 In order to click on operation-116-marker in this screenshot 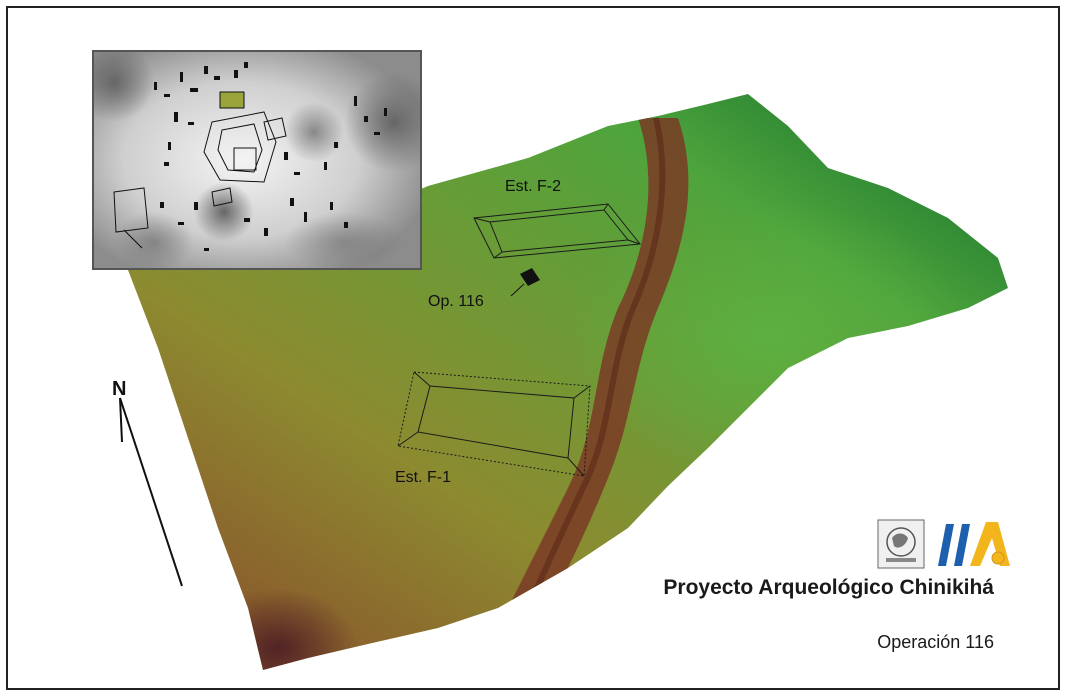, I will do `click(530, 277)`.